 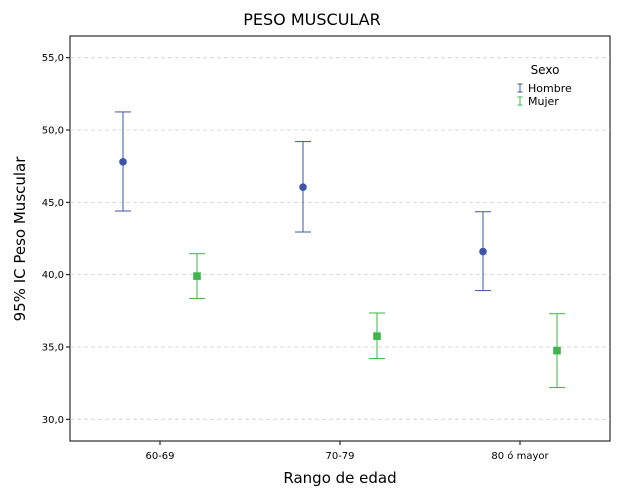 I want to click on y-tick-label: 50,0, so click(x=53, y=131).